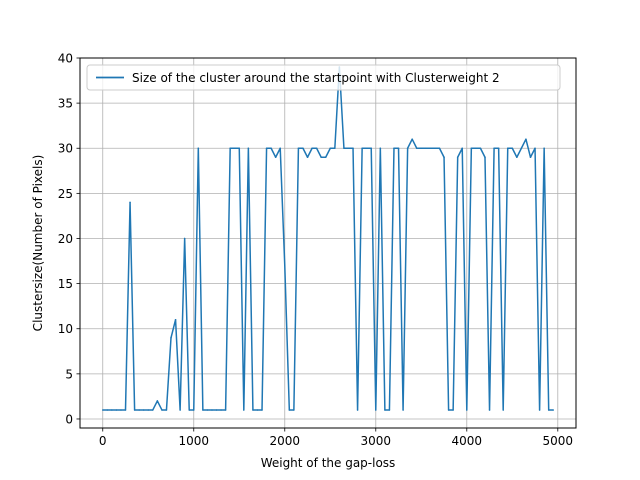  I want to click on legend-box, so click(323, 77).